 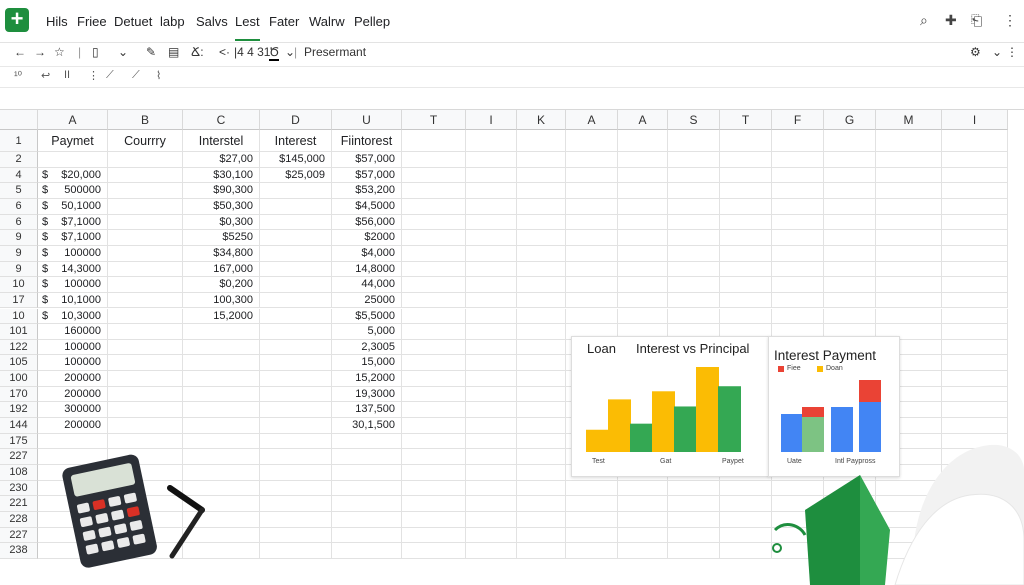 I want to click on row-header: 2, so click(x=19, y=160).